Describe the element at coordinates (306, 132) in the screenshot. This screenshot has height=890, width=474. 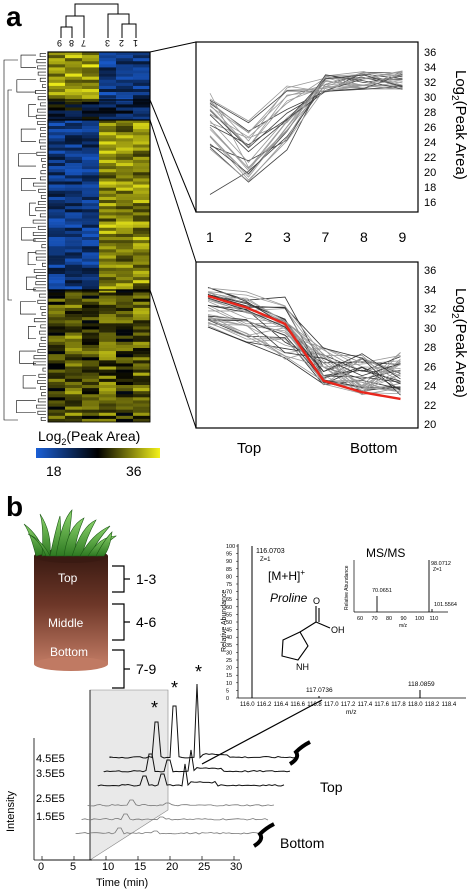
I see `top-line-plot-lines` at that location.